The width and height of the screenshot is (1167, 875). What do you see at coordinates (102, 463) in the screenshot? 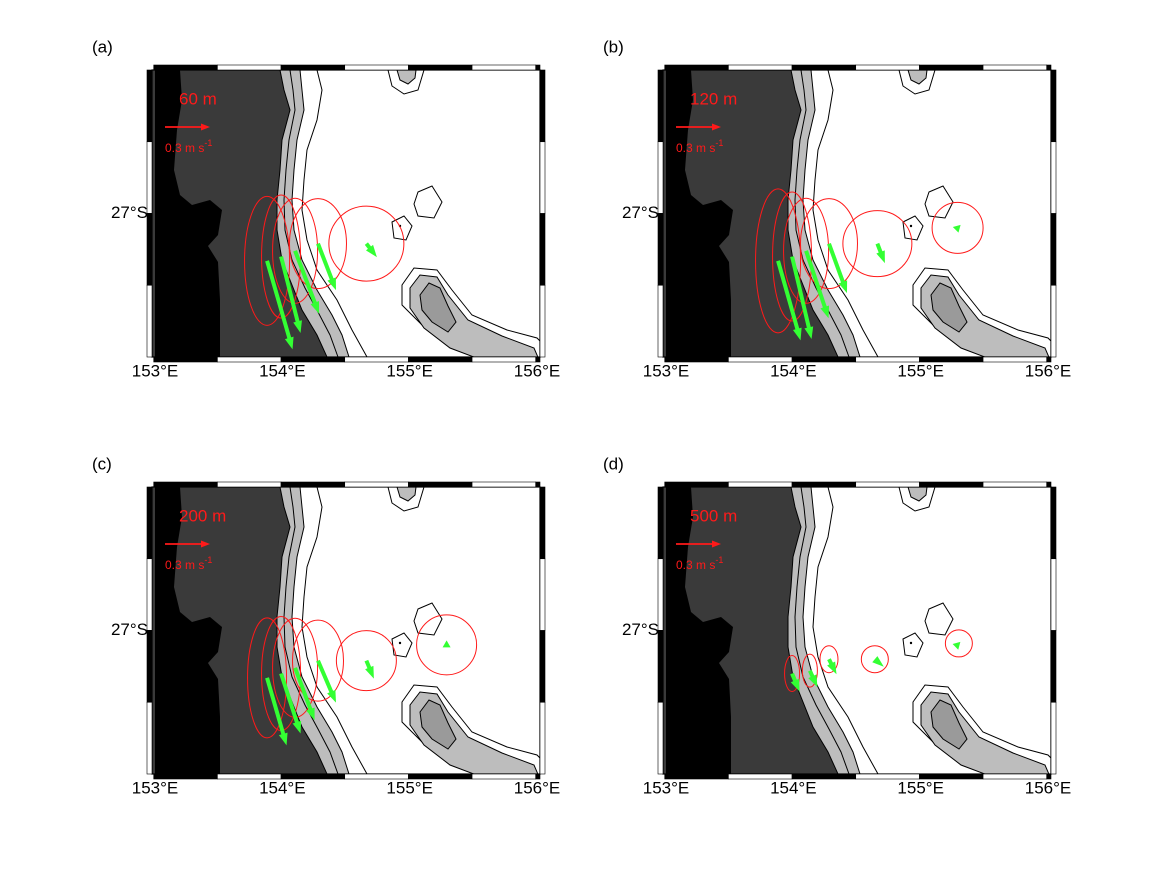
I see `panel-label: (c)` at bounding box center [102, 463].